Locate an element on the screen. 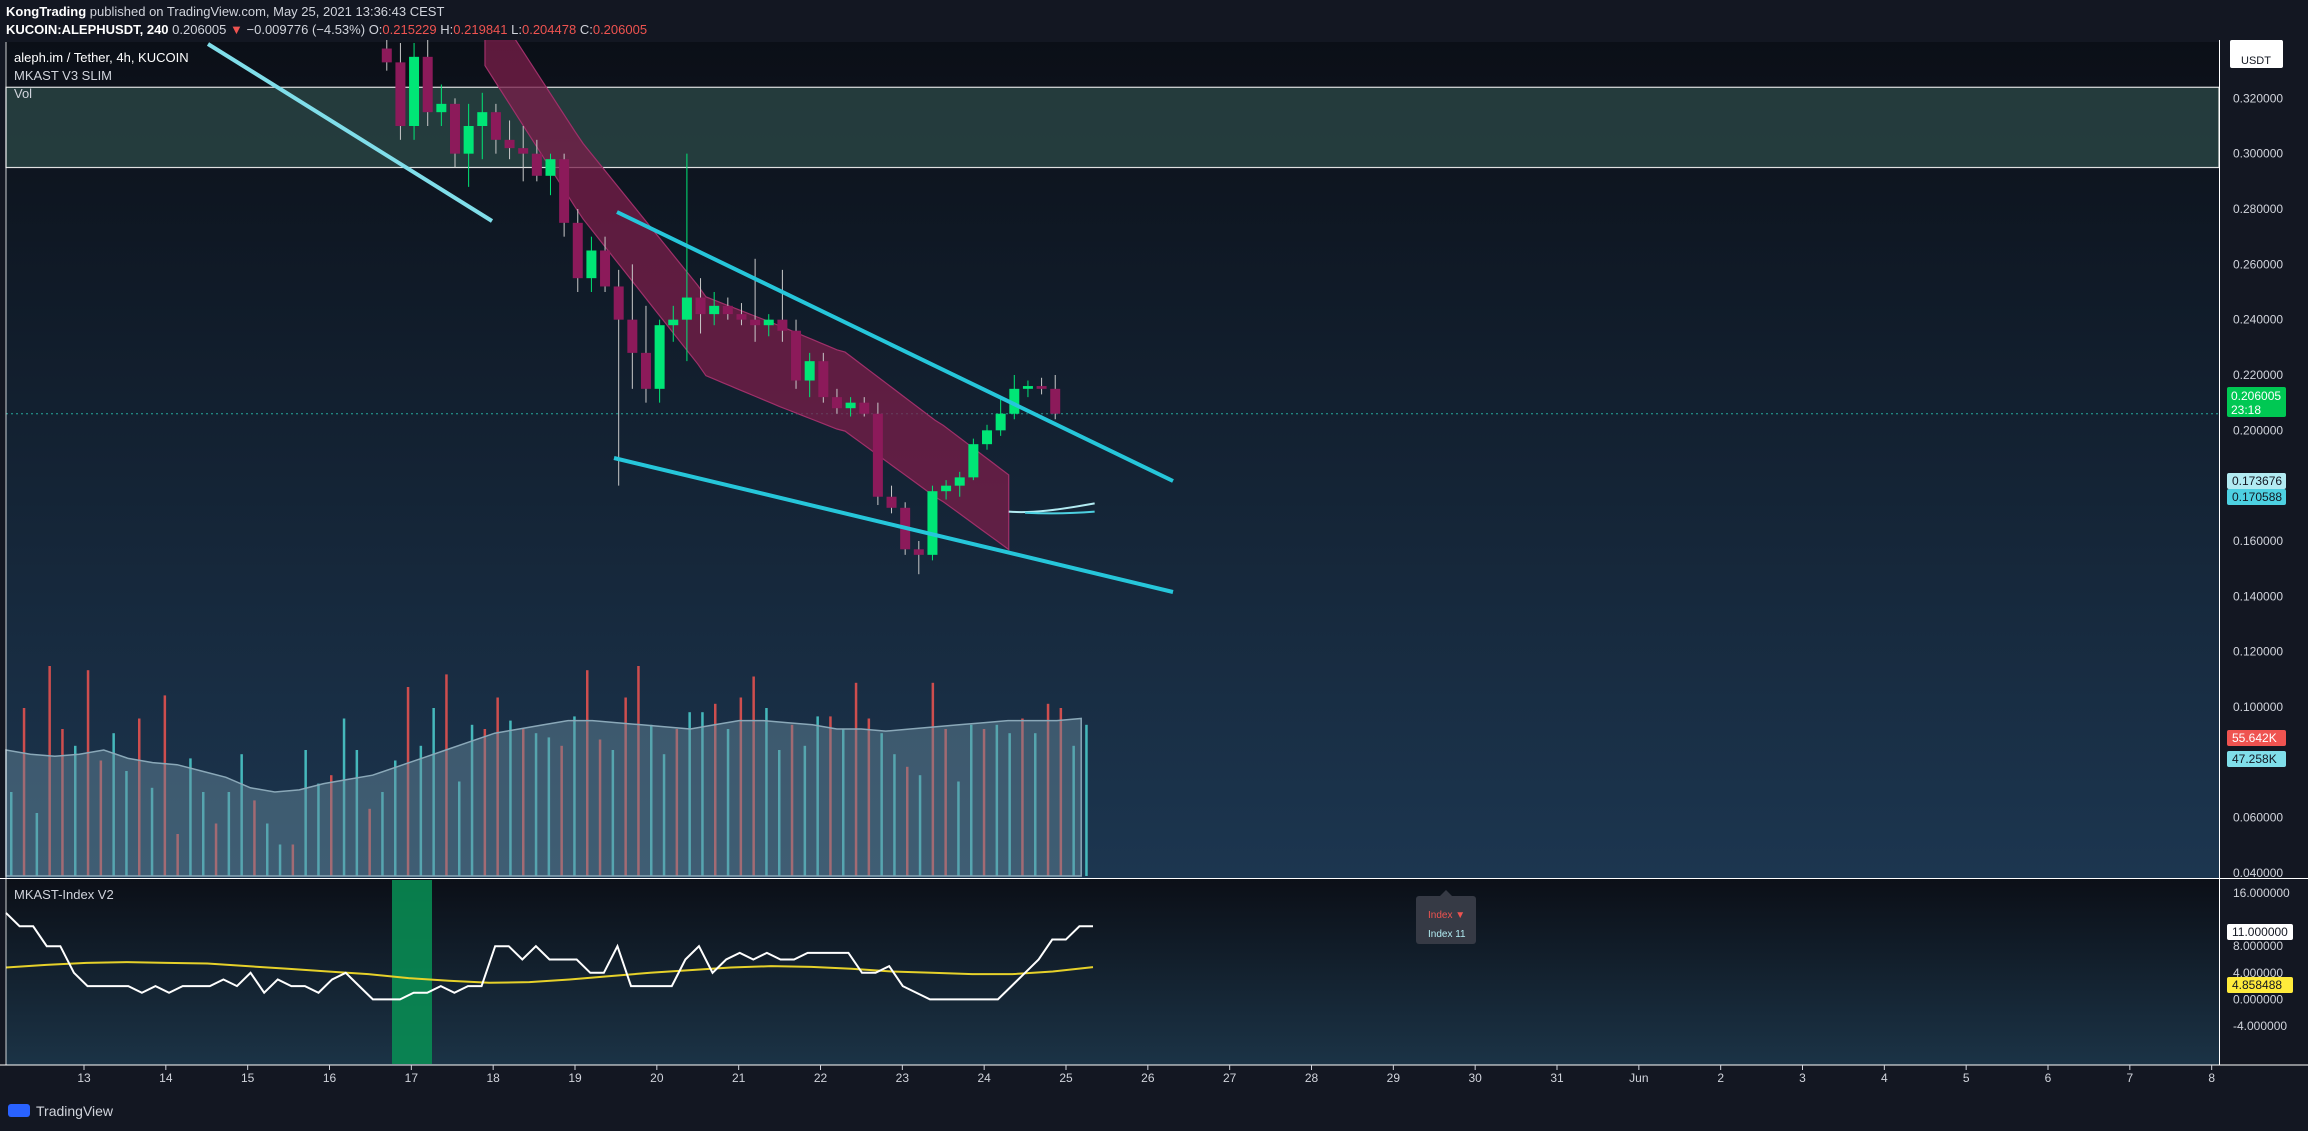  index-ma-badge is located at coordinates (2260, 985).